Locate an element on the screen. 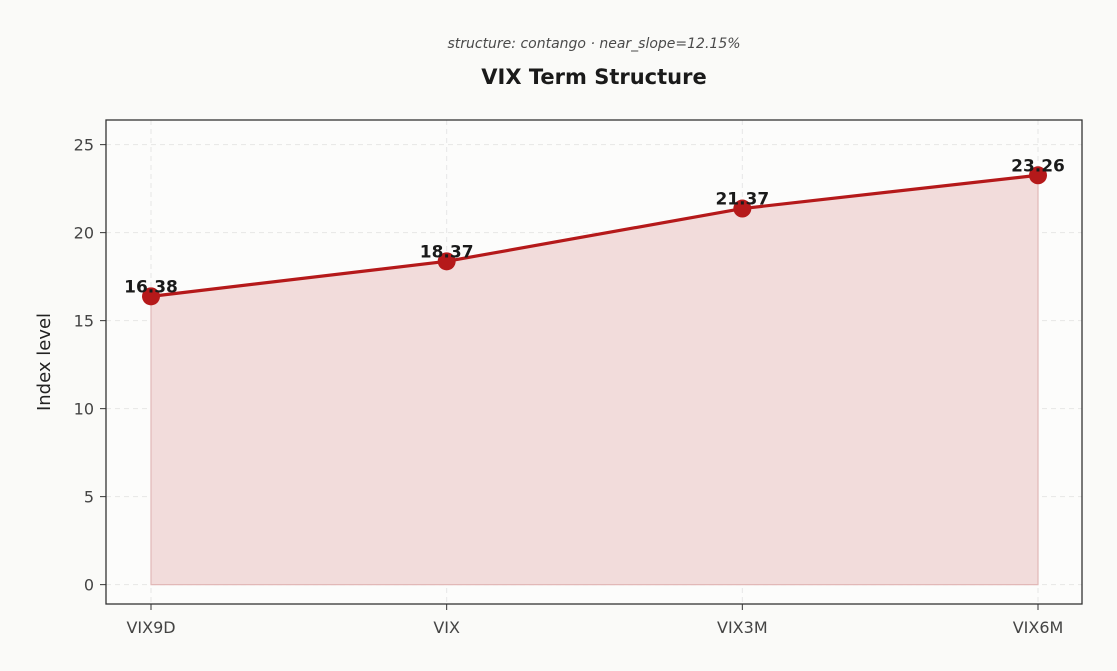 This screenshot has height=671, width=1117. data-label: 21.37 is located at coordinates (742, 200).